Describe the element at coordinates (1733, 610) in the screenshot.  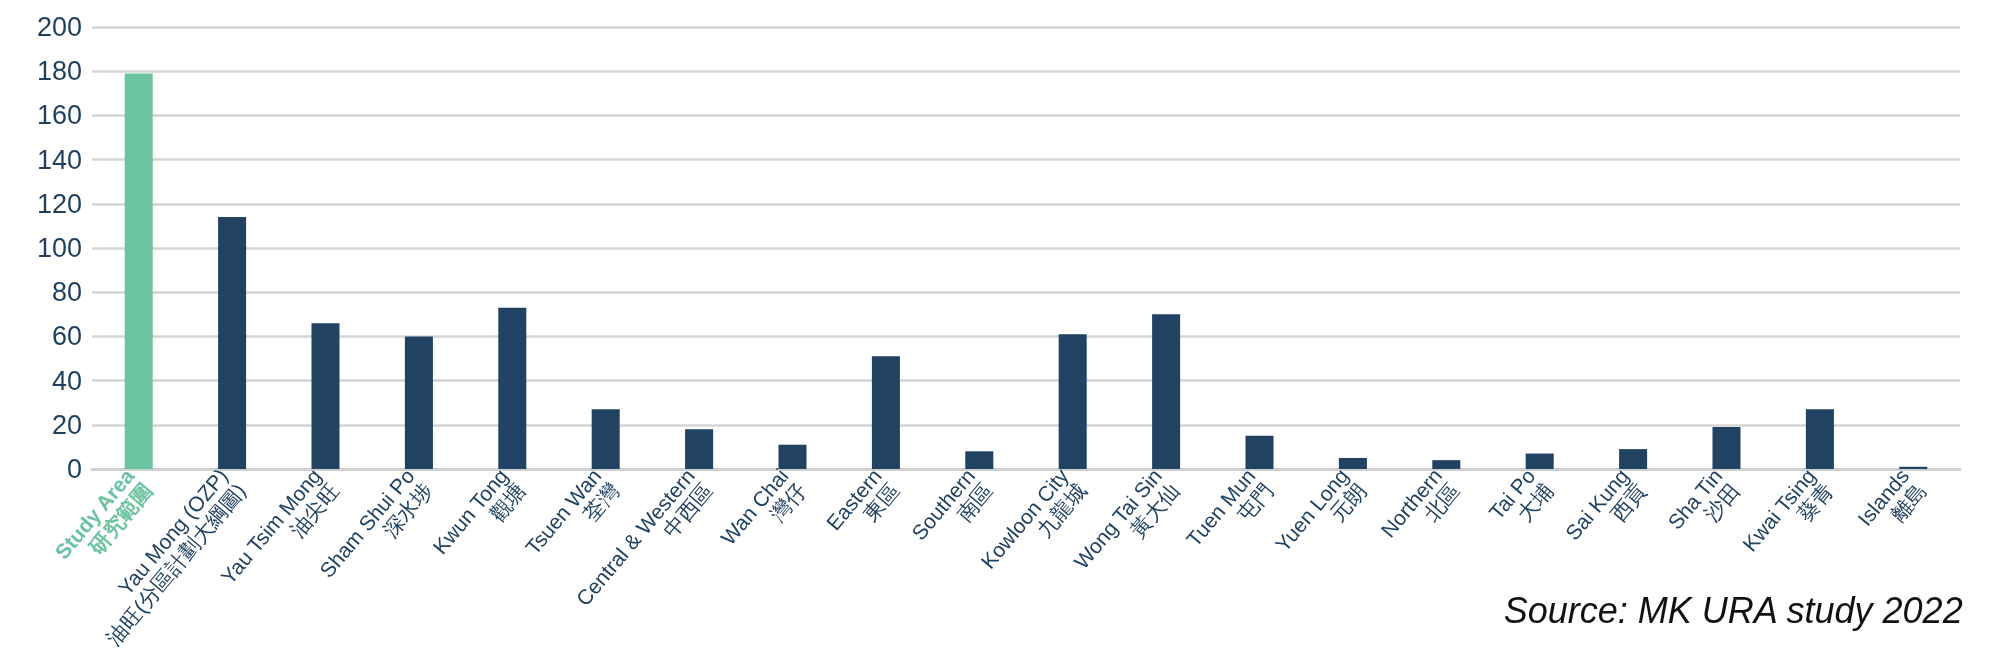
I see `source-note: Source: MK URA study 2022` at that location.